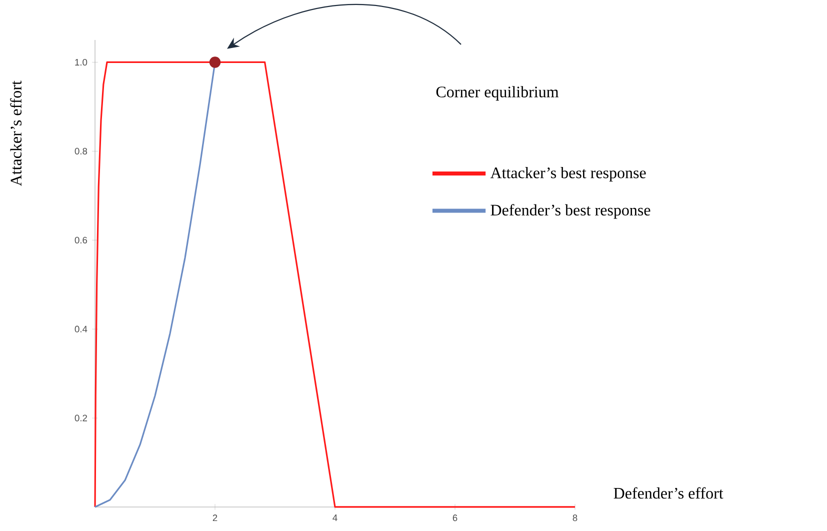 The height and width of the screenshot is (531, 827). I want to click on y-tick-label: 0.6, so click(81, 240).